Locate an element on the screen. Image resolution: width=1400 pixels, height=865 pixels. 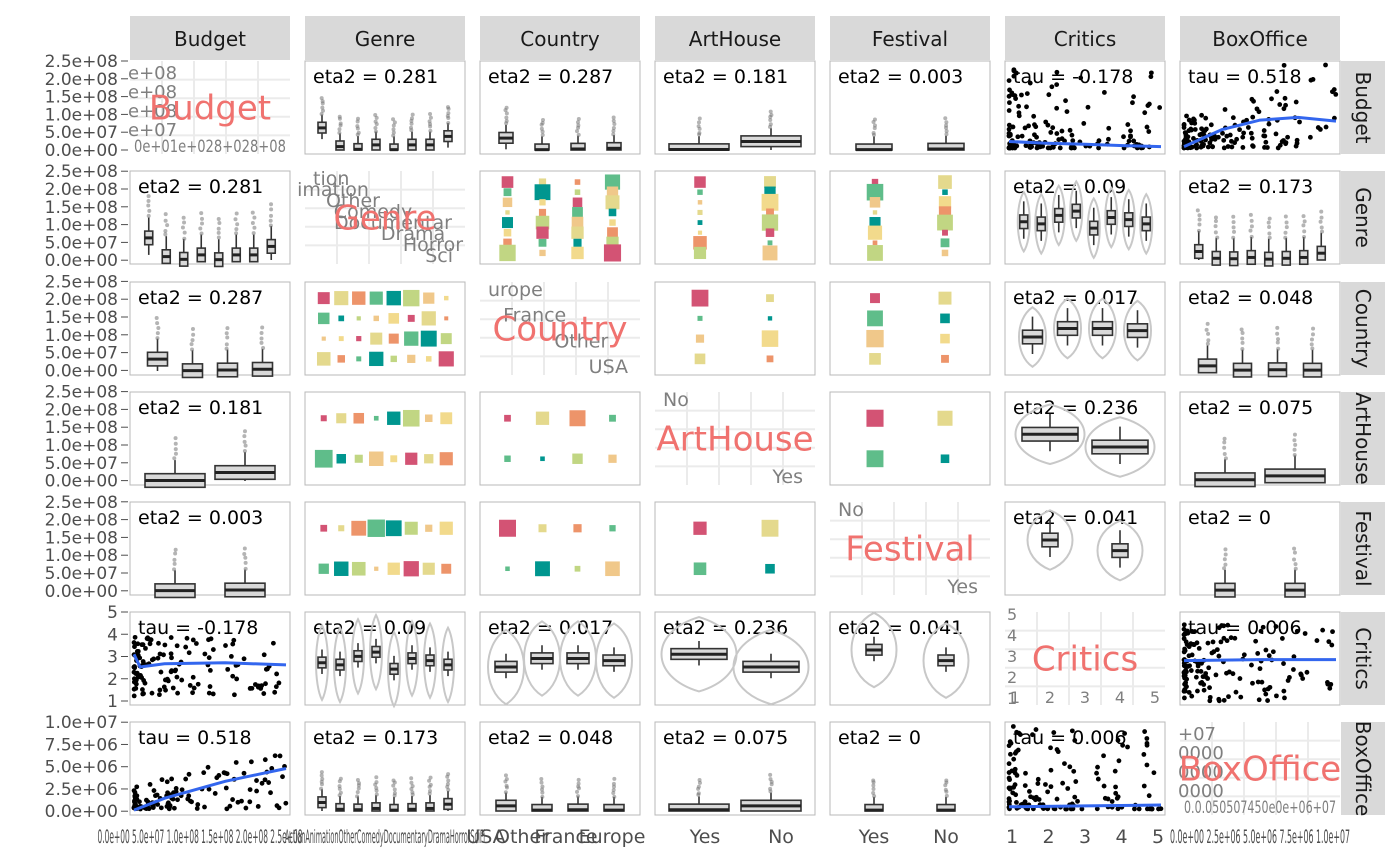
strip-right-label: Country is located at coordinates (1363, 329).